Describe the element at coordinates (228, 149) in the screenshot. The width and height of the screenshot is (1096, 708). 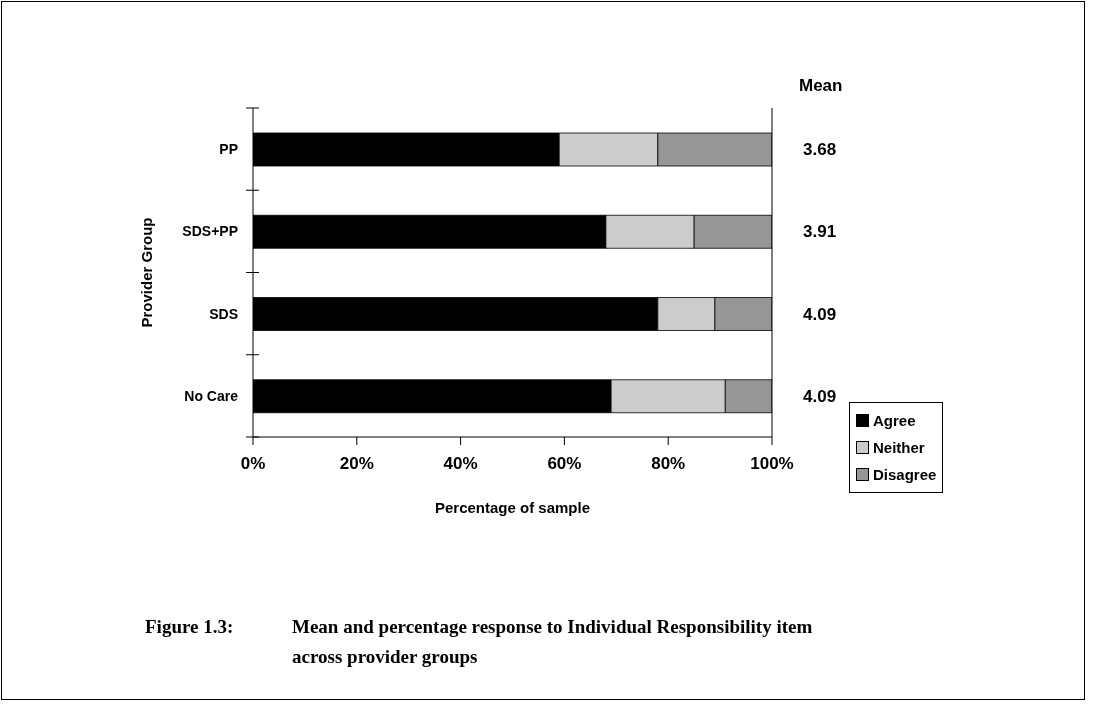
I see `y-tick-label: PP` at that location.